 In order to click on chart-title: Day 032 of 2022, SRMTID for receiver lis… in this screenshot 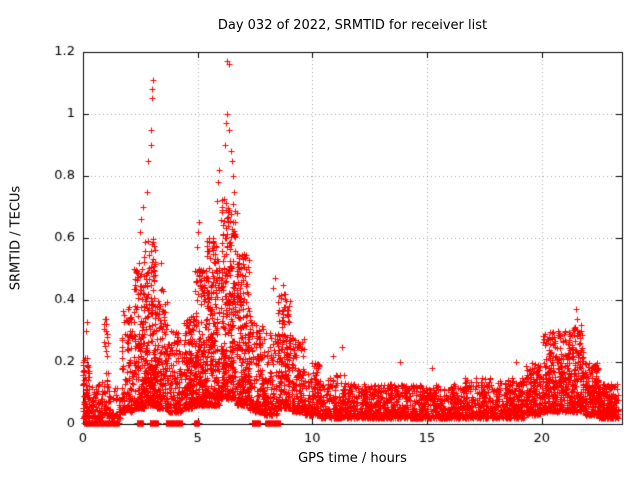, I will do `click(352, 25)`.